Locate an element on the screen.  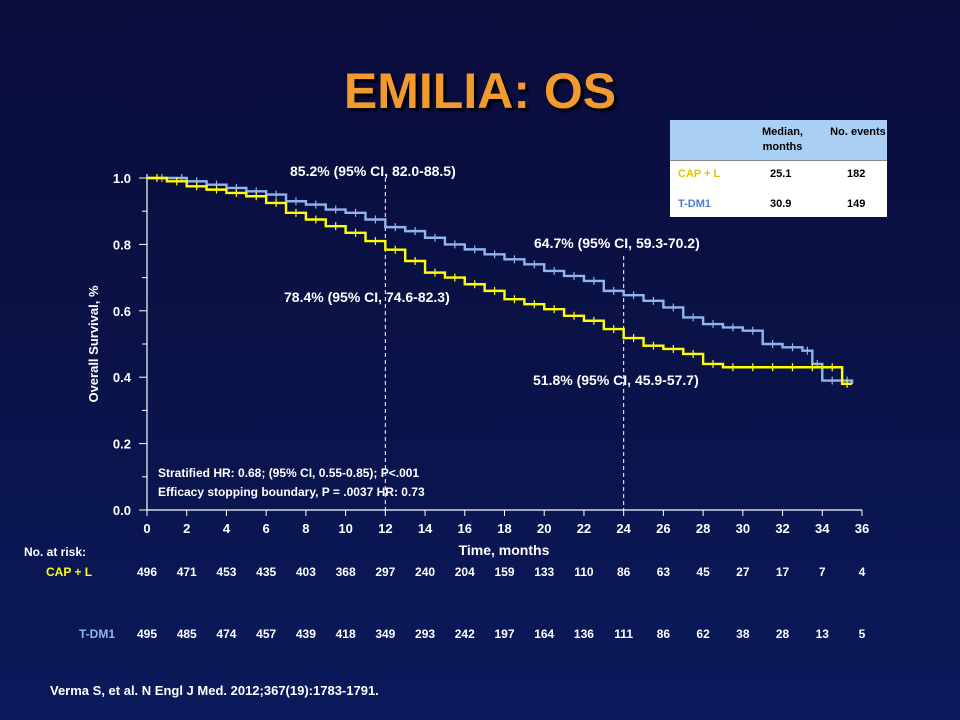
x-tick-label: 34 is located at coordinates (822, 528).